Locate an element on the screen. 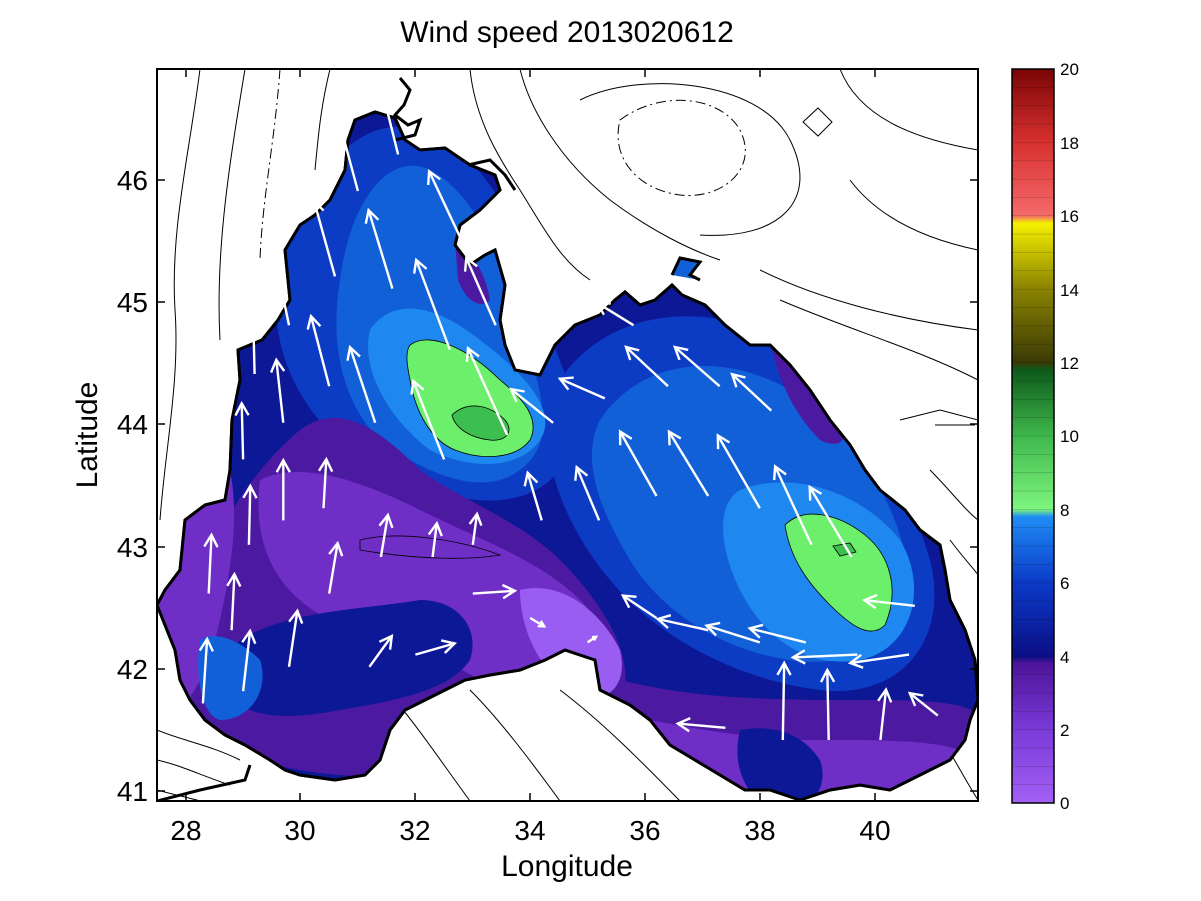 Image resolution: width=1201 pixels, height=901 pixels. colorbar-level-lines is located at coordinates (1033, 436).